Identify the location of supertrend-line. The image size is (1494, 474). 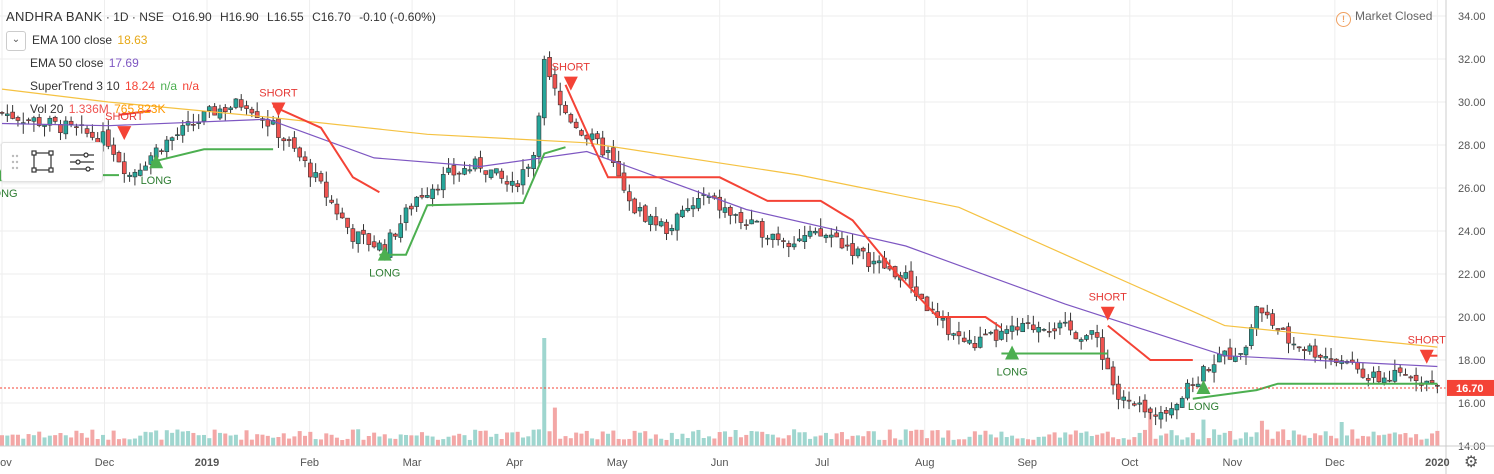
(472, 201).